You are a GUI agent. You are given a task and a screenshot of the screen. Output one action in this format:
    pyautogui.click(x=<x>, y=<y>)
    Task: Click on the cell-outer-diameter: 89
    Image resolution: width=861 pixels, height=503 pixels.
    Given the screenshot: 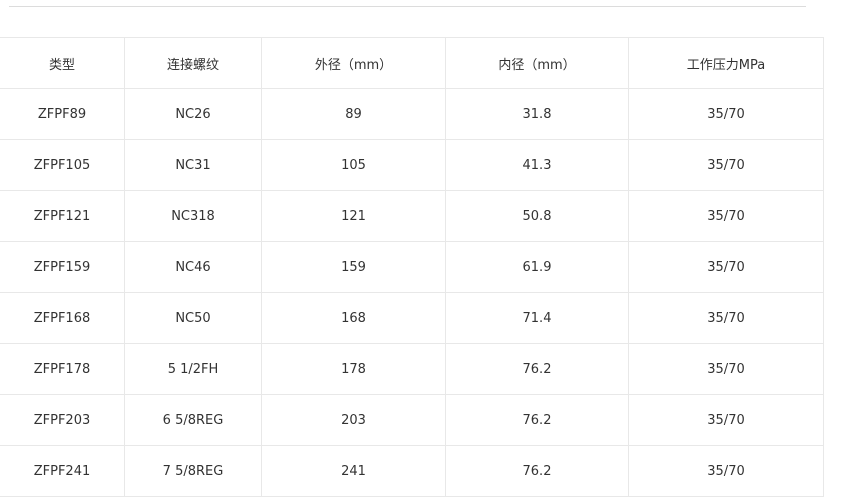 What is the action you would take?
    pyautogui.click(x=353, y=114)
    